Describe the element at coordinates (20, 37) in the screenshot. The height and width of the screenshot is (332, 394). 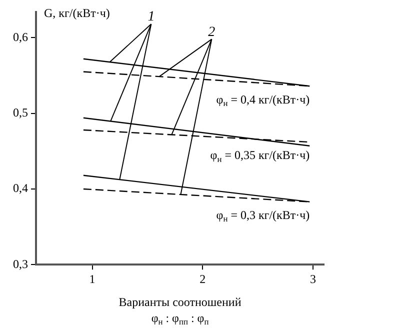
I see `y-tick-label: 0,6` at that location.